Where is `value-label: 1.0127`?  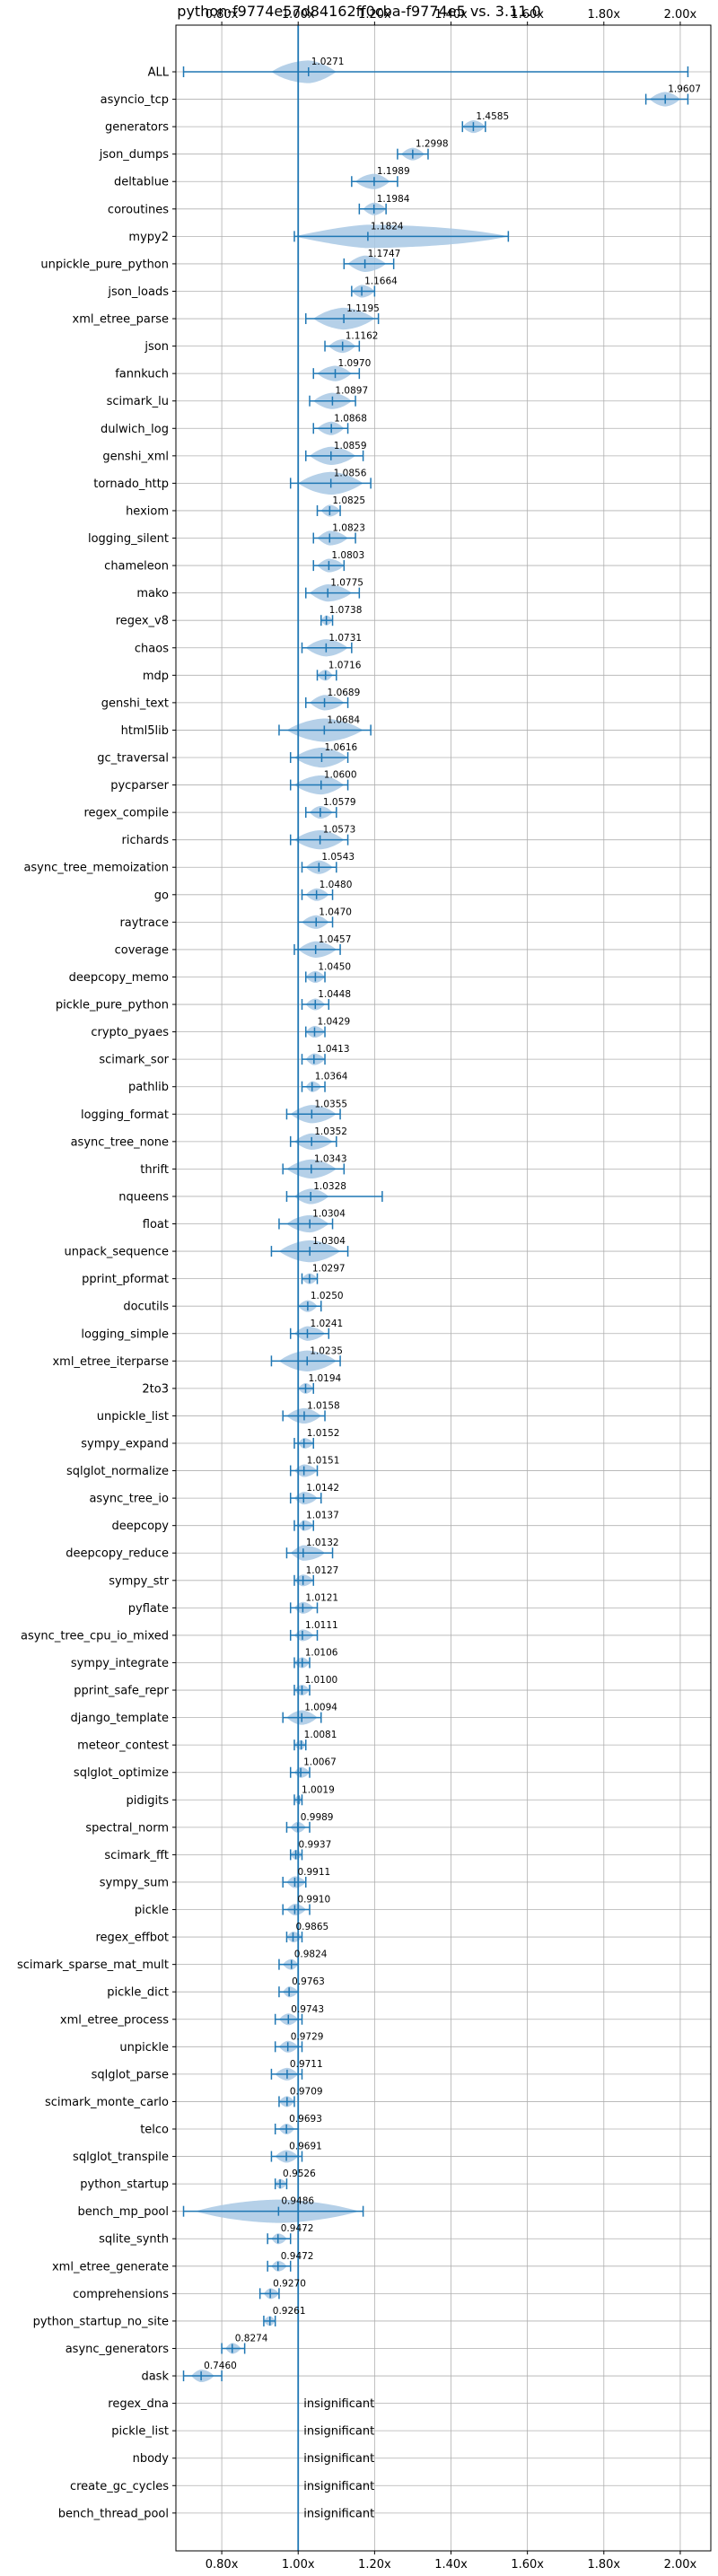 value-label: 1.0127 is located at coordinates (322, 1570).